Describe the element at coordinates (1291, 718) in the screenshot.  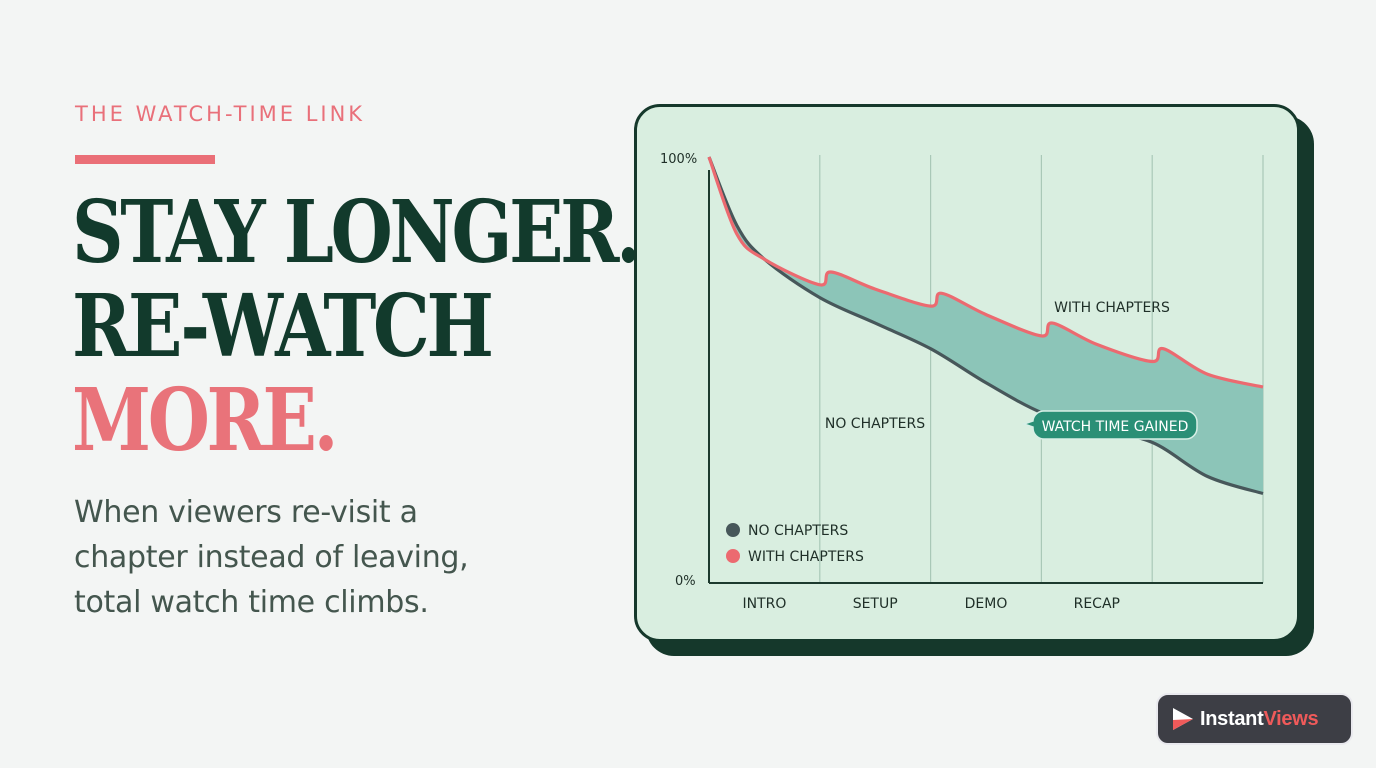
I see `logo-text-views: Views` at that location.